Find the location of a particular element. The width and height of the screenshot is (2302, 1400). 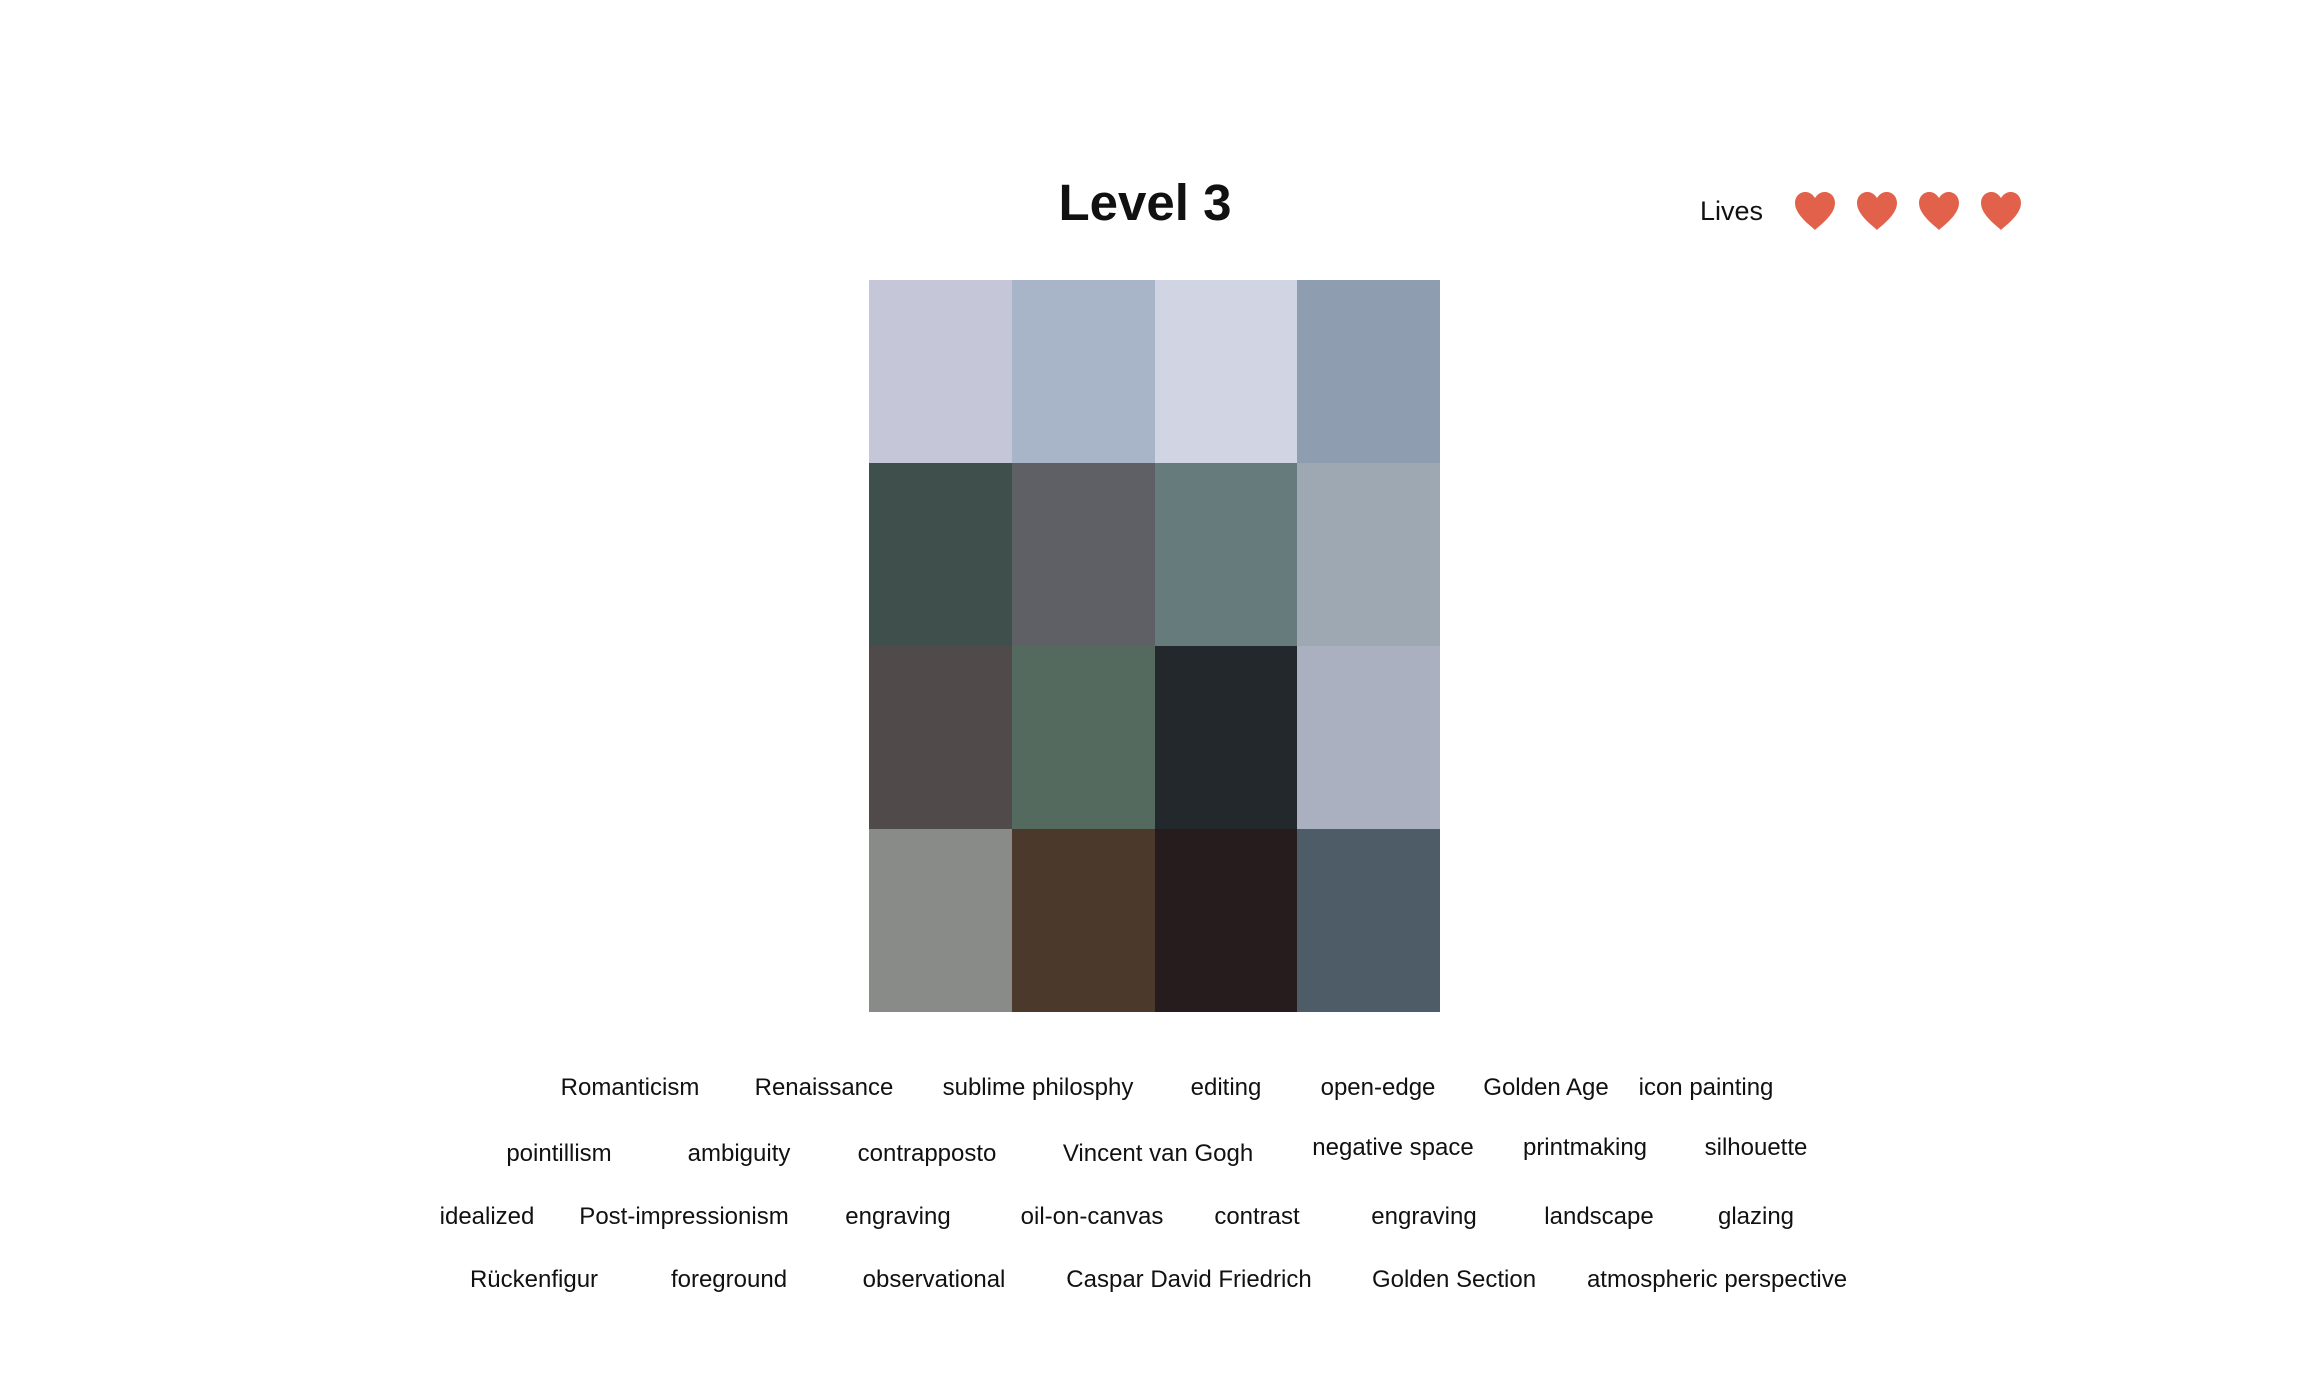

word-chip: Golden Age is located at coordinates (1546, 1087).